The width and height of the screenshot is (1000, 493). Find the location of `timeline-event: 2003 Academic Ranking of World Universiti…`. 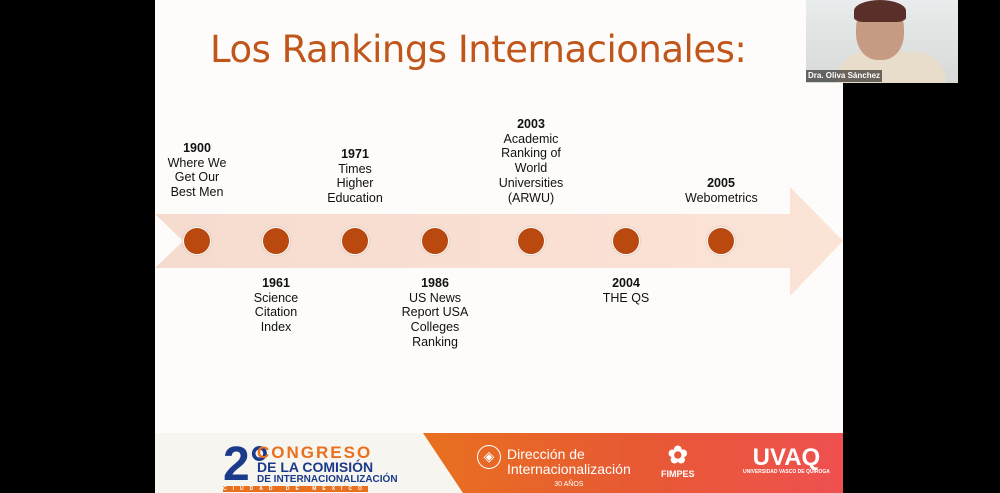

timeline-event: 2003 Academic Ranking of World Universiti… is located at coordinates (531, 161).